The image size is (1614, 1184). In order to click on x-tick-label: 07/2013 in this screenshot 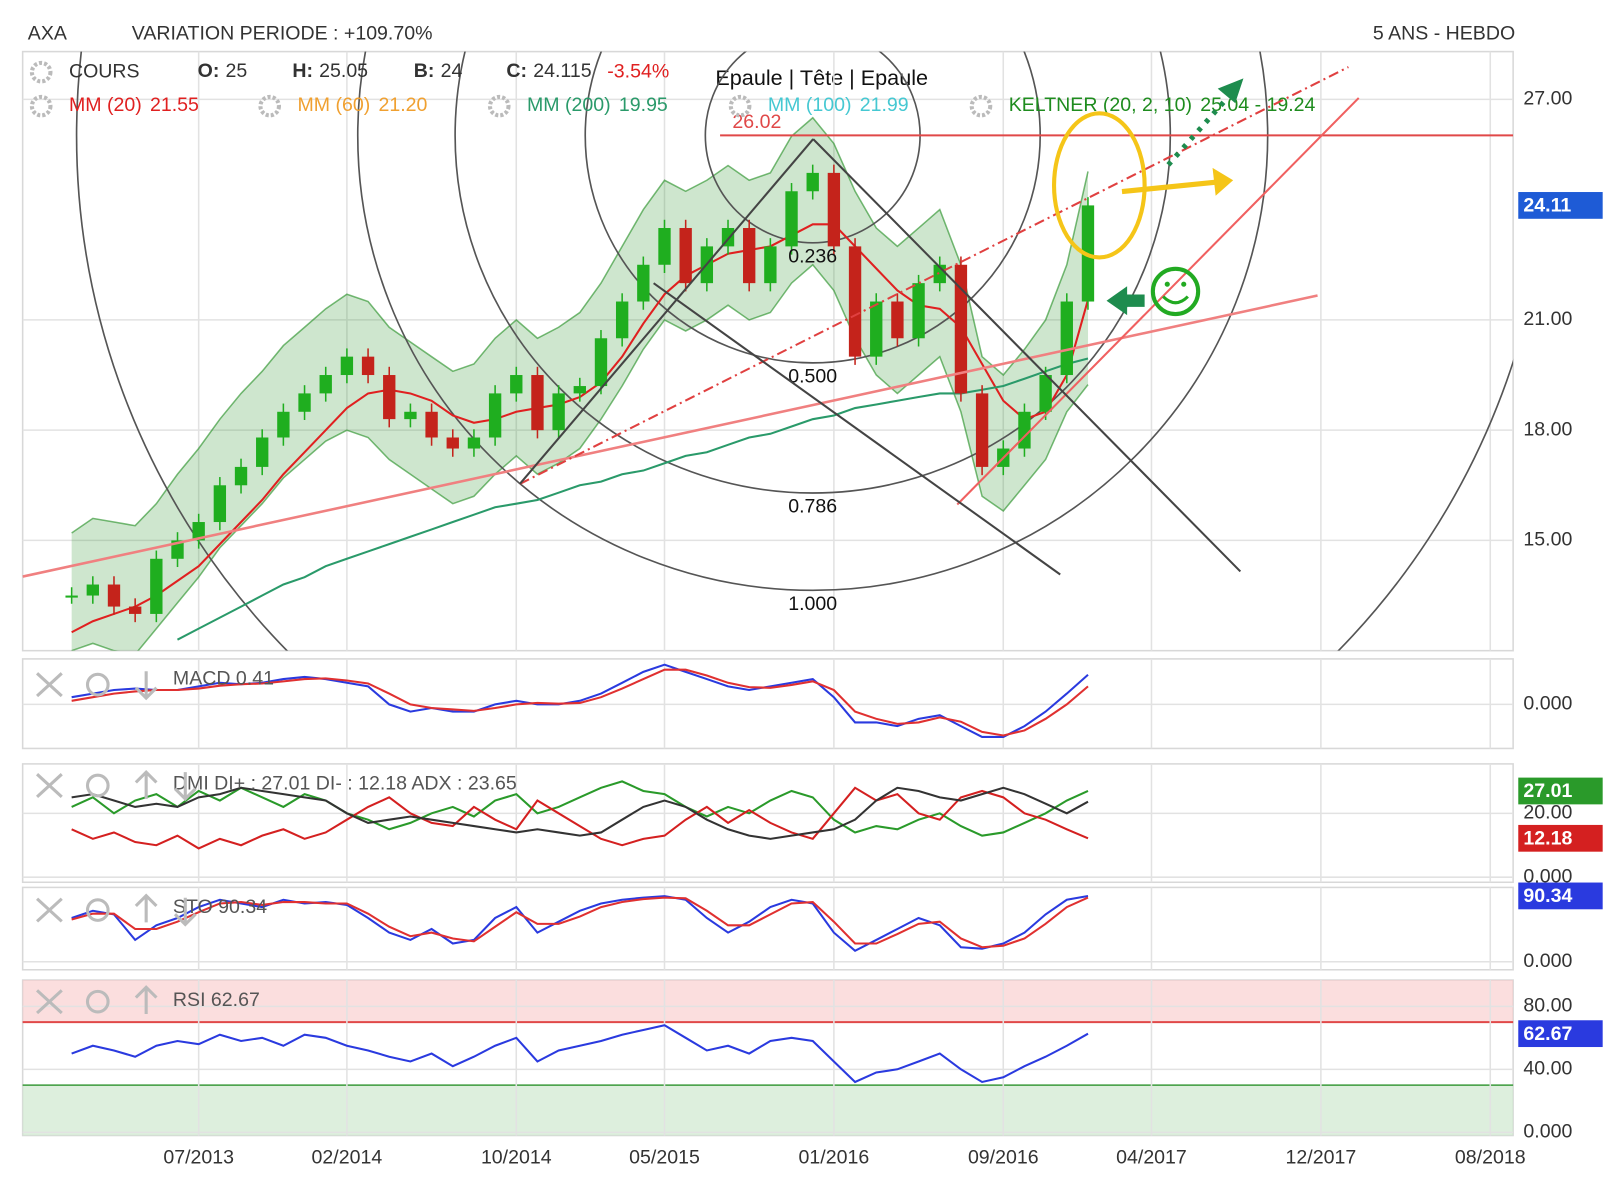, I will do `click(198, 1157)`.